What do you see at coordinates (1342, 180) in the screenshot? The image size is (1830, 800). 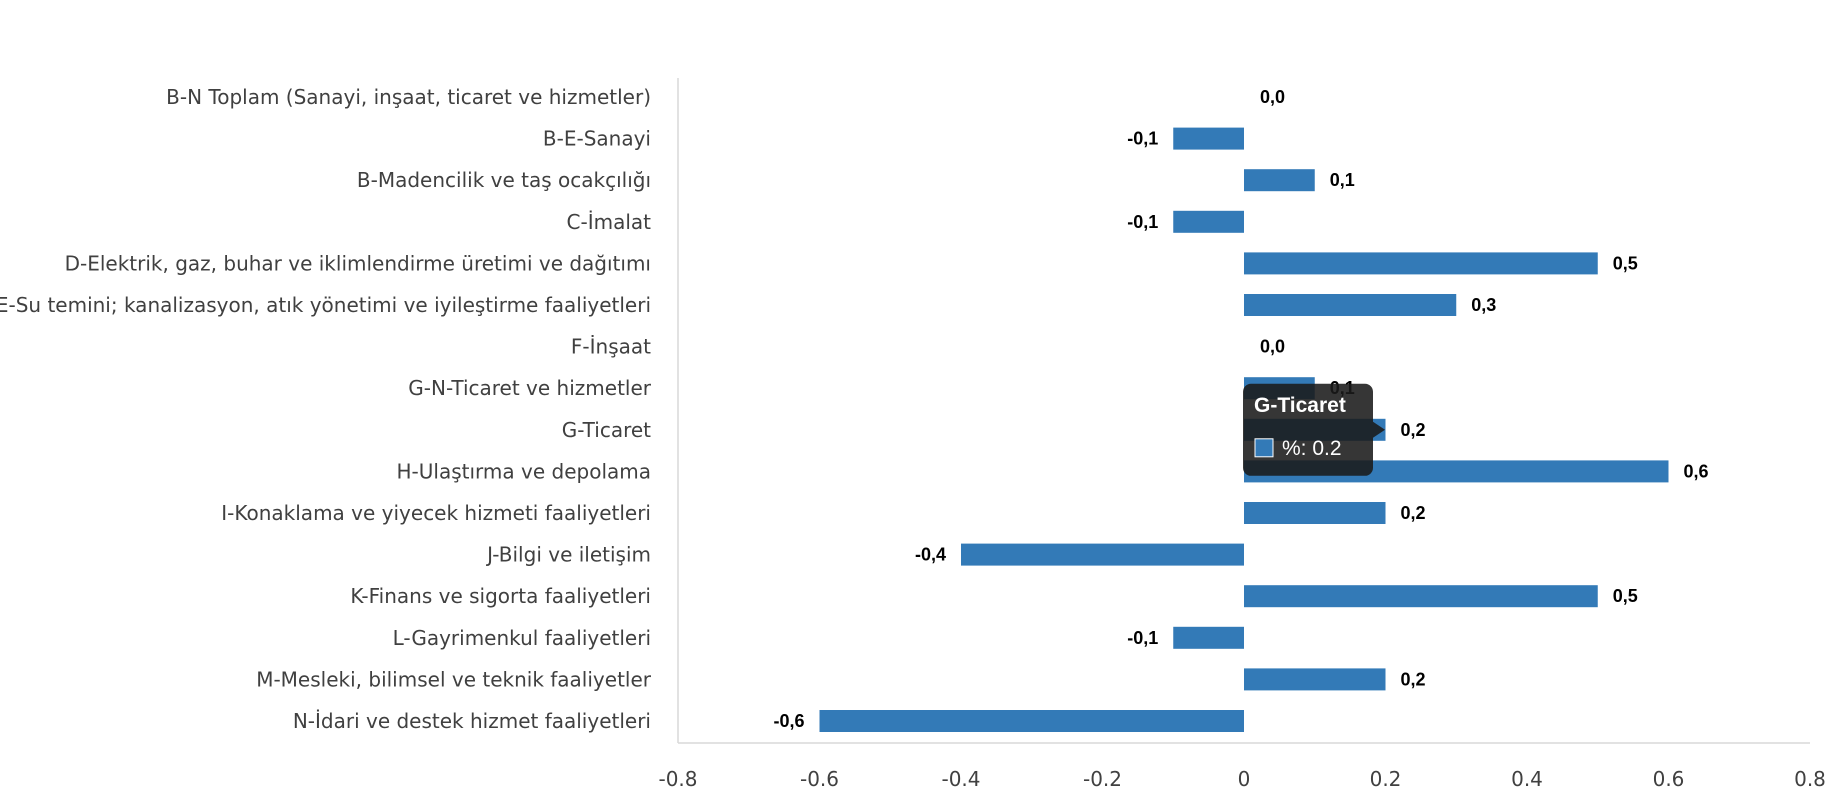 I see `data-label: 0,1` at bounding box center [1342, 180].